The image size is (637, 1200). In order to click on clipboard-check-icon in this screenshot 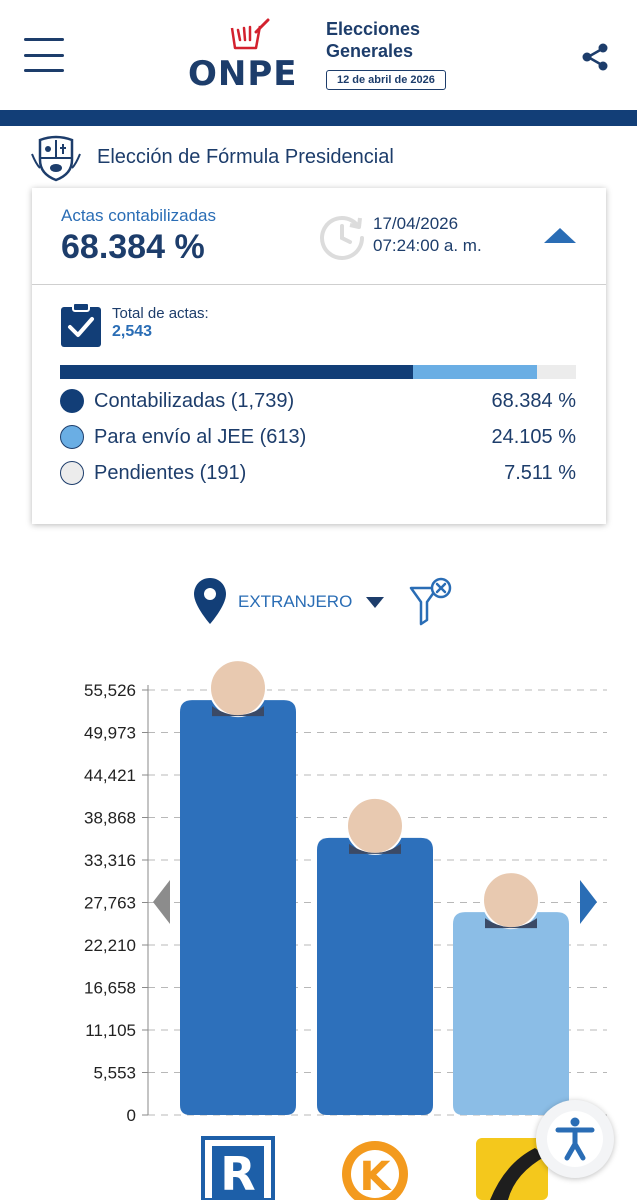, I will do `click(81, 324)`.